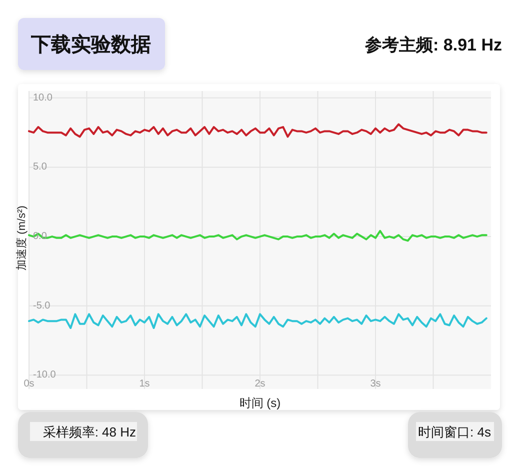  I want to click on ytick-label: 10.0, so click(42, 98).